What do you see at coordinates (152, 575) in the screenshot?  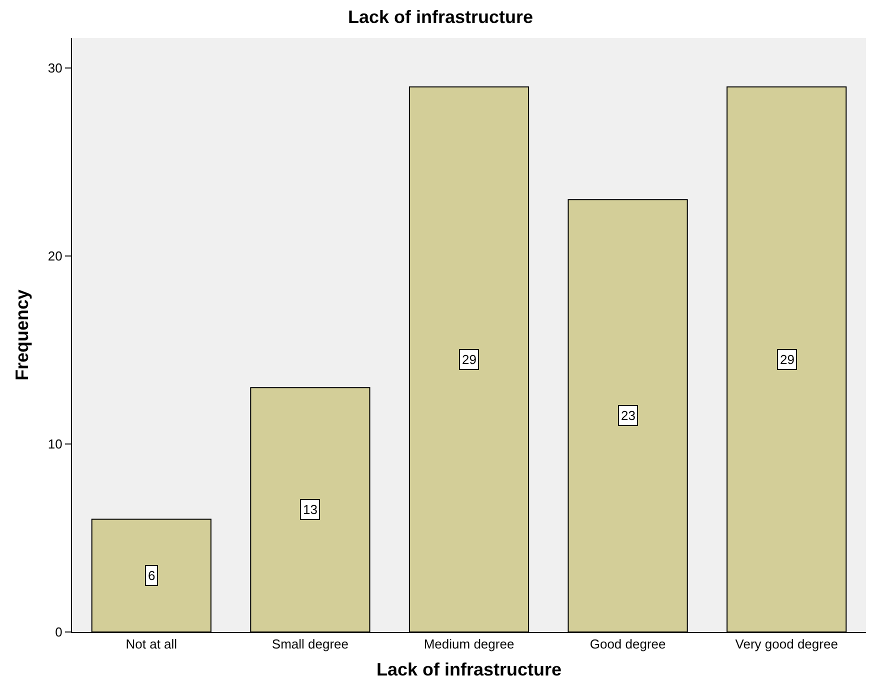 I see `data-label: 6` at bounding box center [152, 575].